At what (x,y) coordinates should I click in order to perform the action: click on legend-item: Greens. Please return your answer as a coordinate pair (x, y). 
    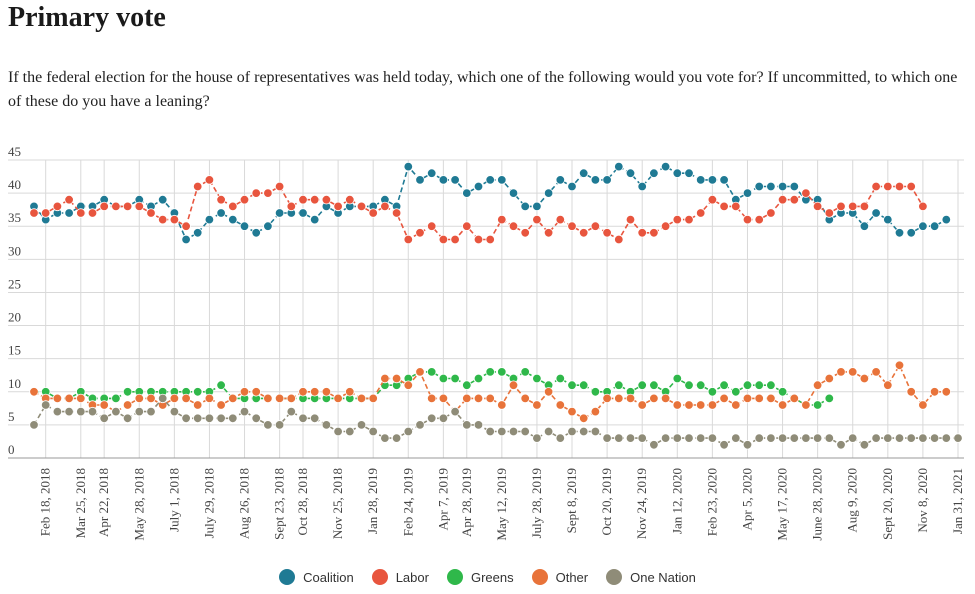
    Looking at the image, I should click on (480, 577).